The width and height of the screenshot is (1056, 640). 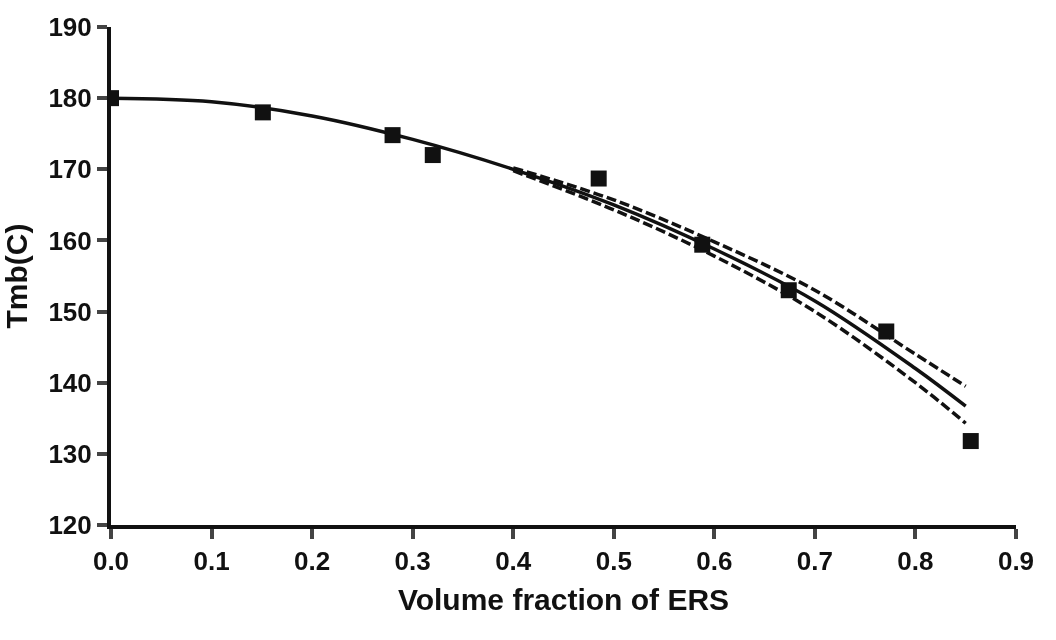 I want to click on x-tick-label: 0.7, so click(x=814, y=561).